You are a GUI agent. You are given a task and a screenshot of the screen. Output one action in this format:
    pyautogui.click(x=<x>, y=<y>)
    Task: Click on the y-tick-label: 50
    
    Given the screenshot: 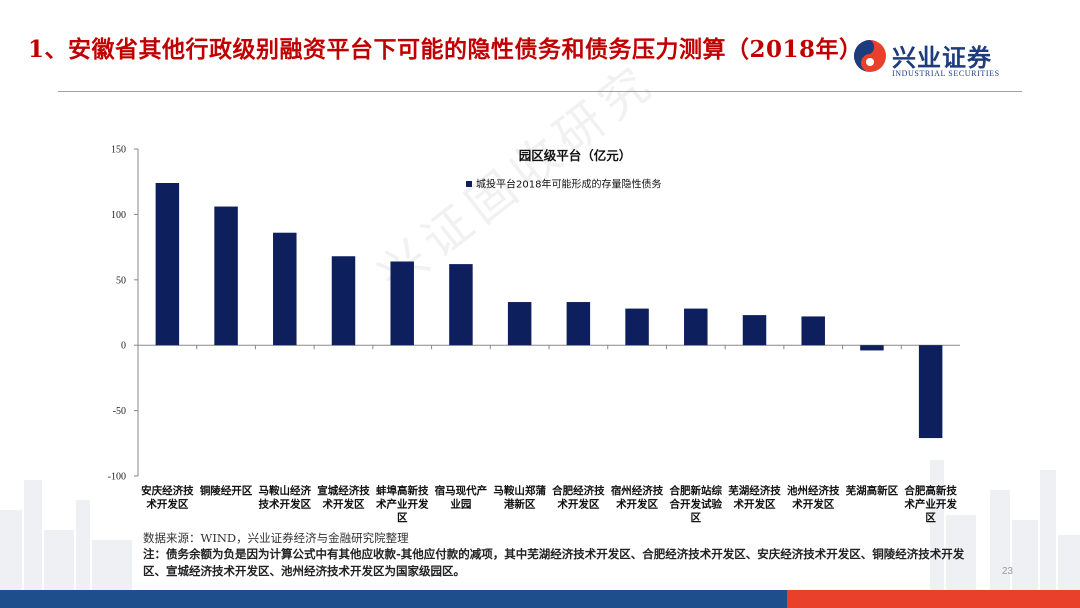 What is the action you would take?
    pyautogui.click(x=121, y=280)
    